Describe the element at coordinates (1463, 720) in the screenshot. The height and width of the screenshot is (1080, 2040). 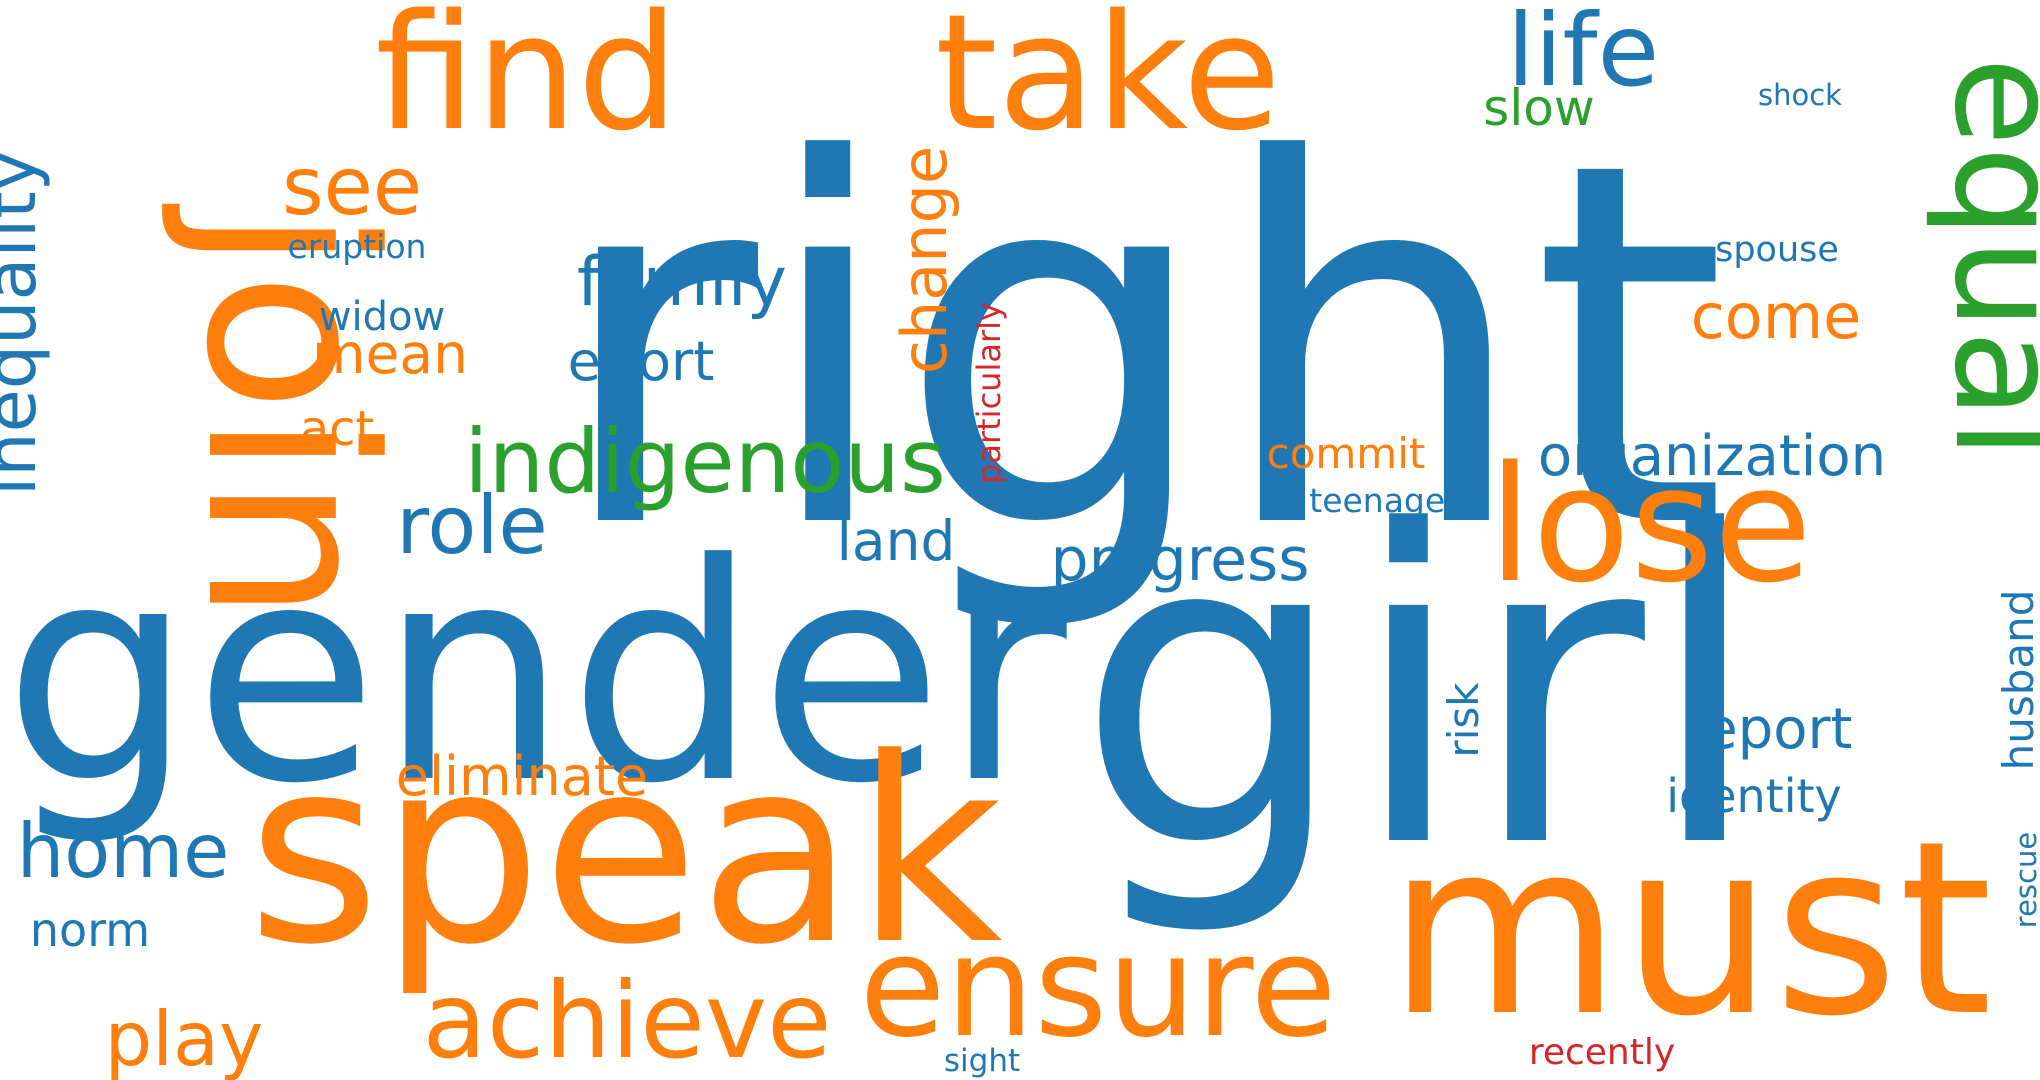
I see `word-risk: risk` at that location.